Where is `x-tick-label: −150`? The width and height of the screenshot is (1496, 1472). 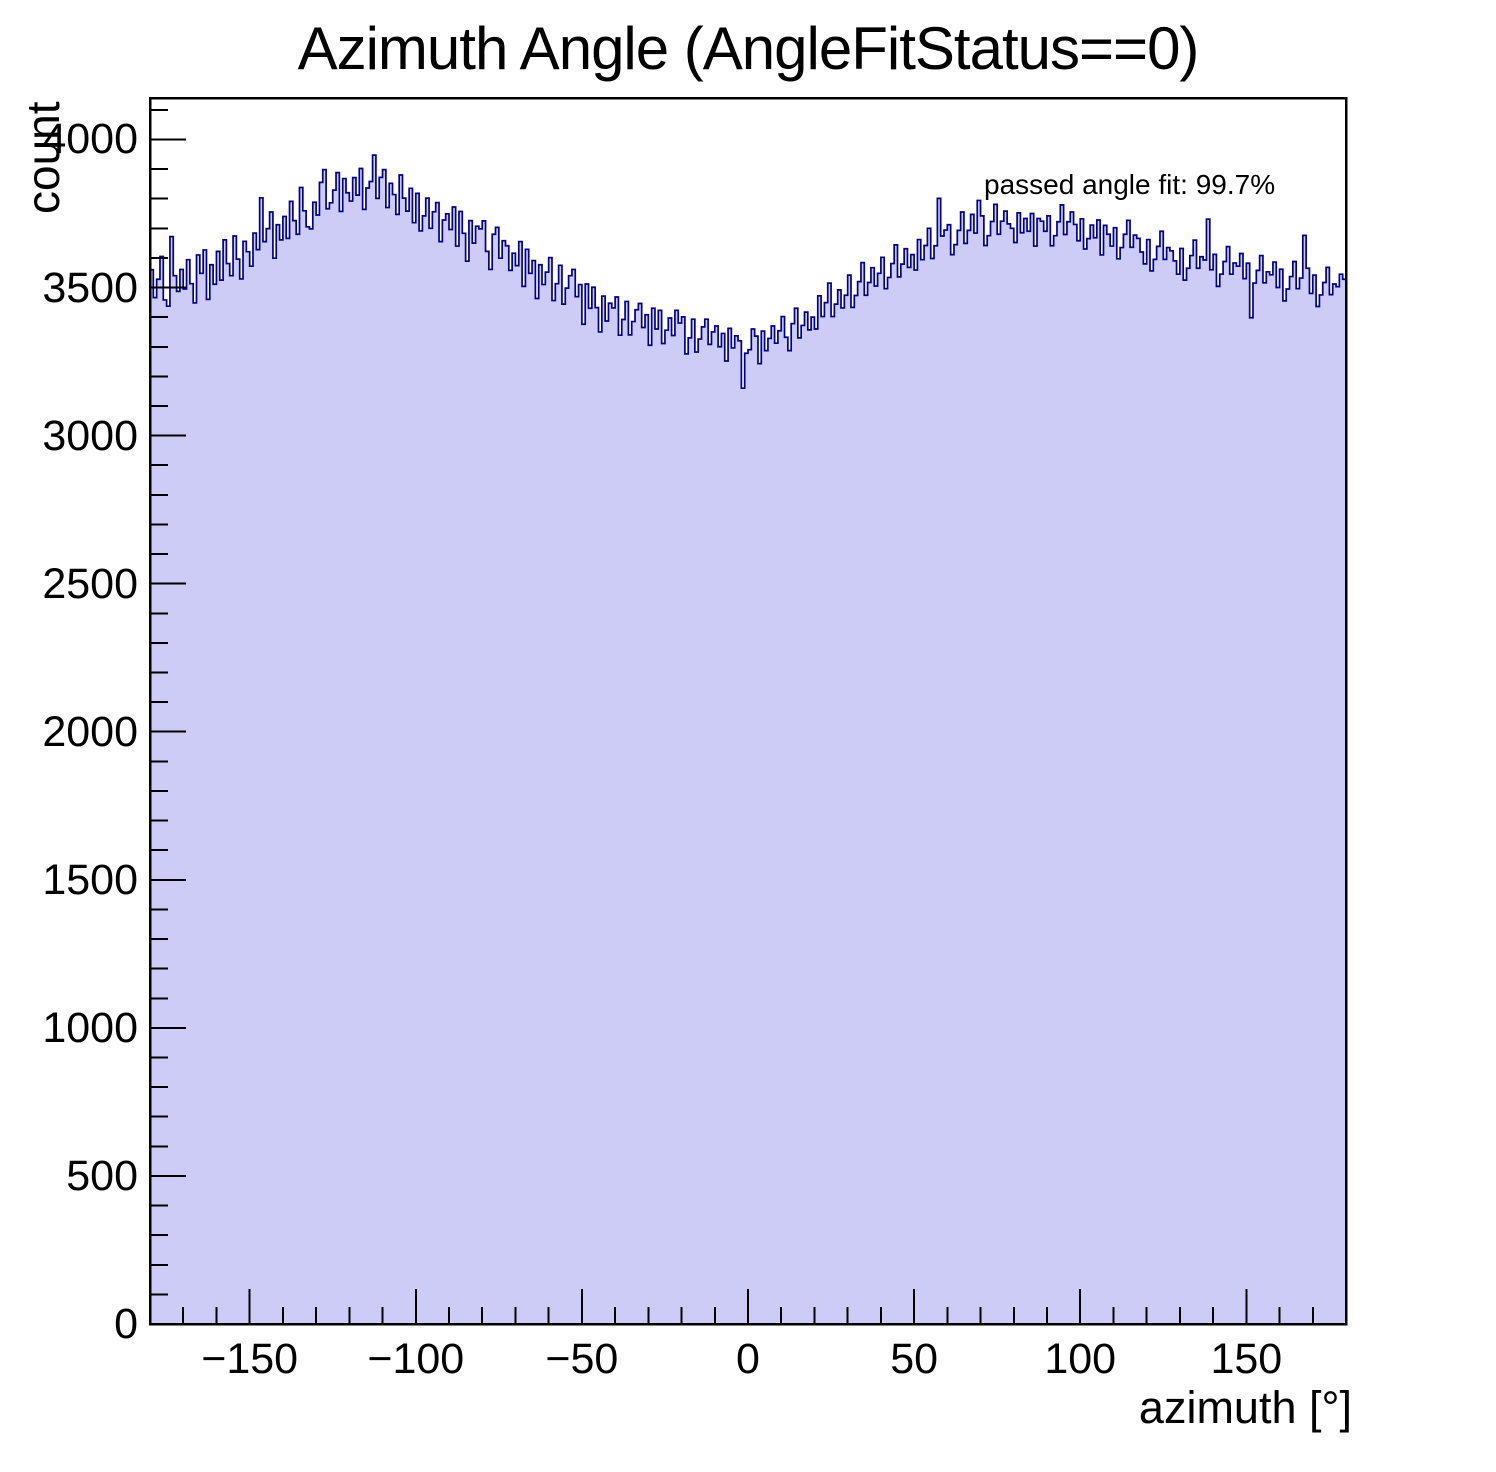 x-tick-label: −150 is located at coordinates (250, 1359).